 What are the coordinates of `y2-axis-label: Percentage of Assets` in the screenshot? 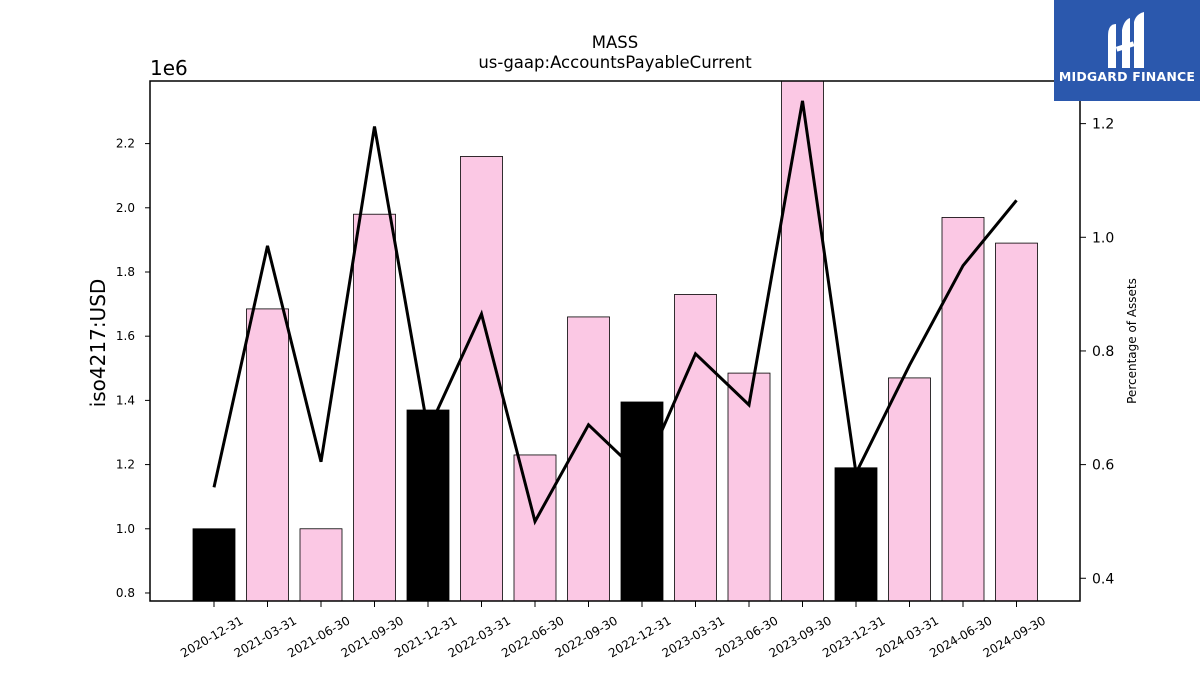 It's located at (1132, 341).